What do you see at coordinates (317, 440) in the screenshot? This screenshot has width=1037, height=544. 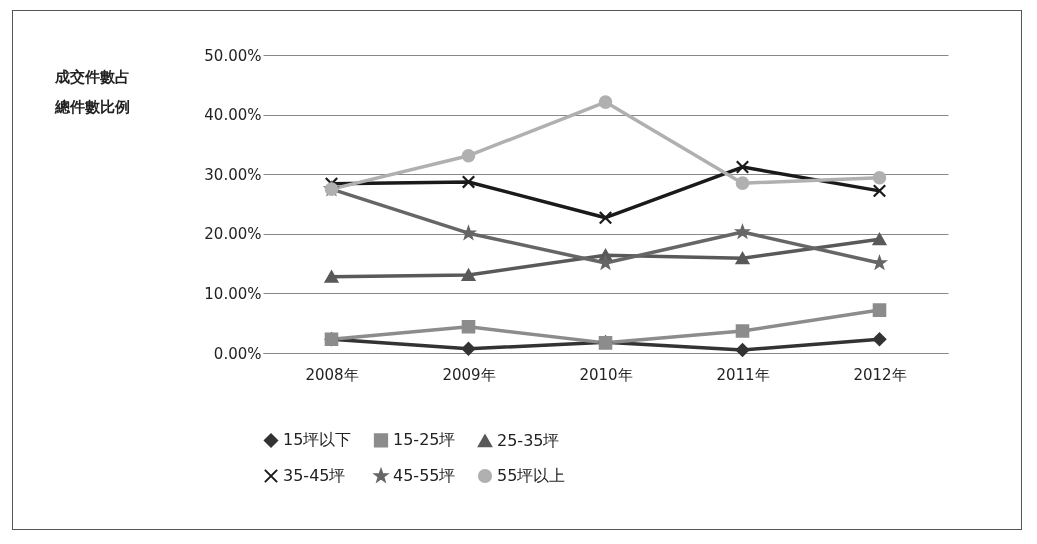 I see `legend-label: 15坪以下` at bounding box center [317, 440].